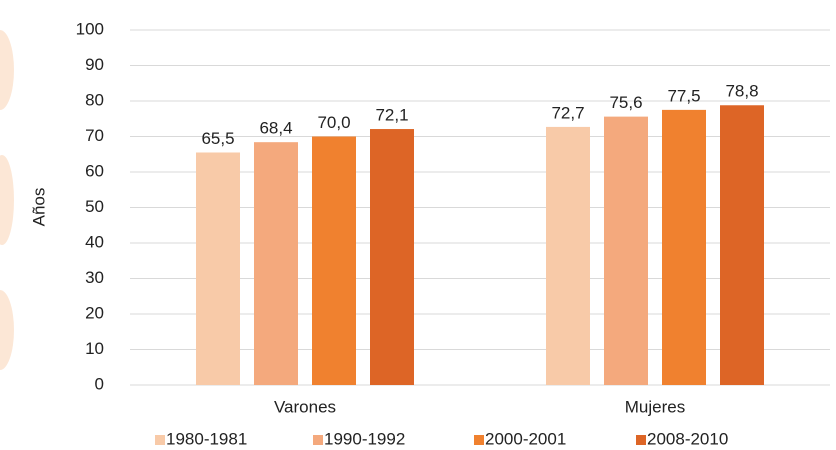 This screenshot has width=836, height=450. I want to click on decoration, so click(7, 200).